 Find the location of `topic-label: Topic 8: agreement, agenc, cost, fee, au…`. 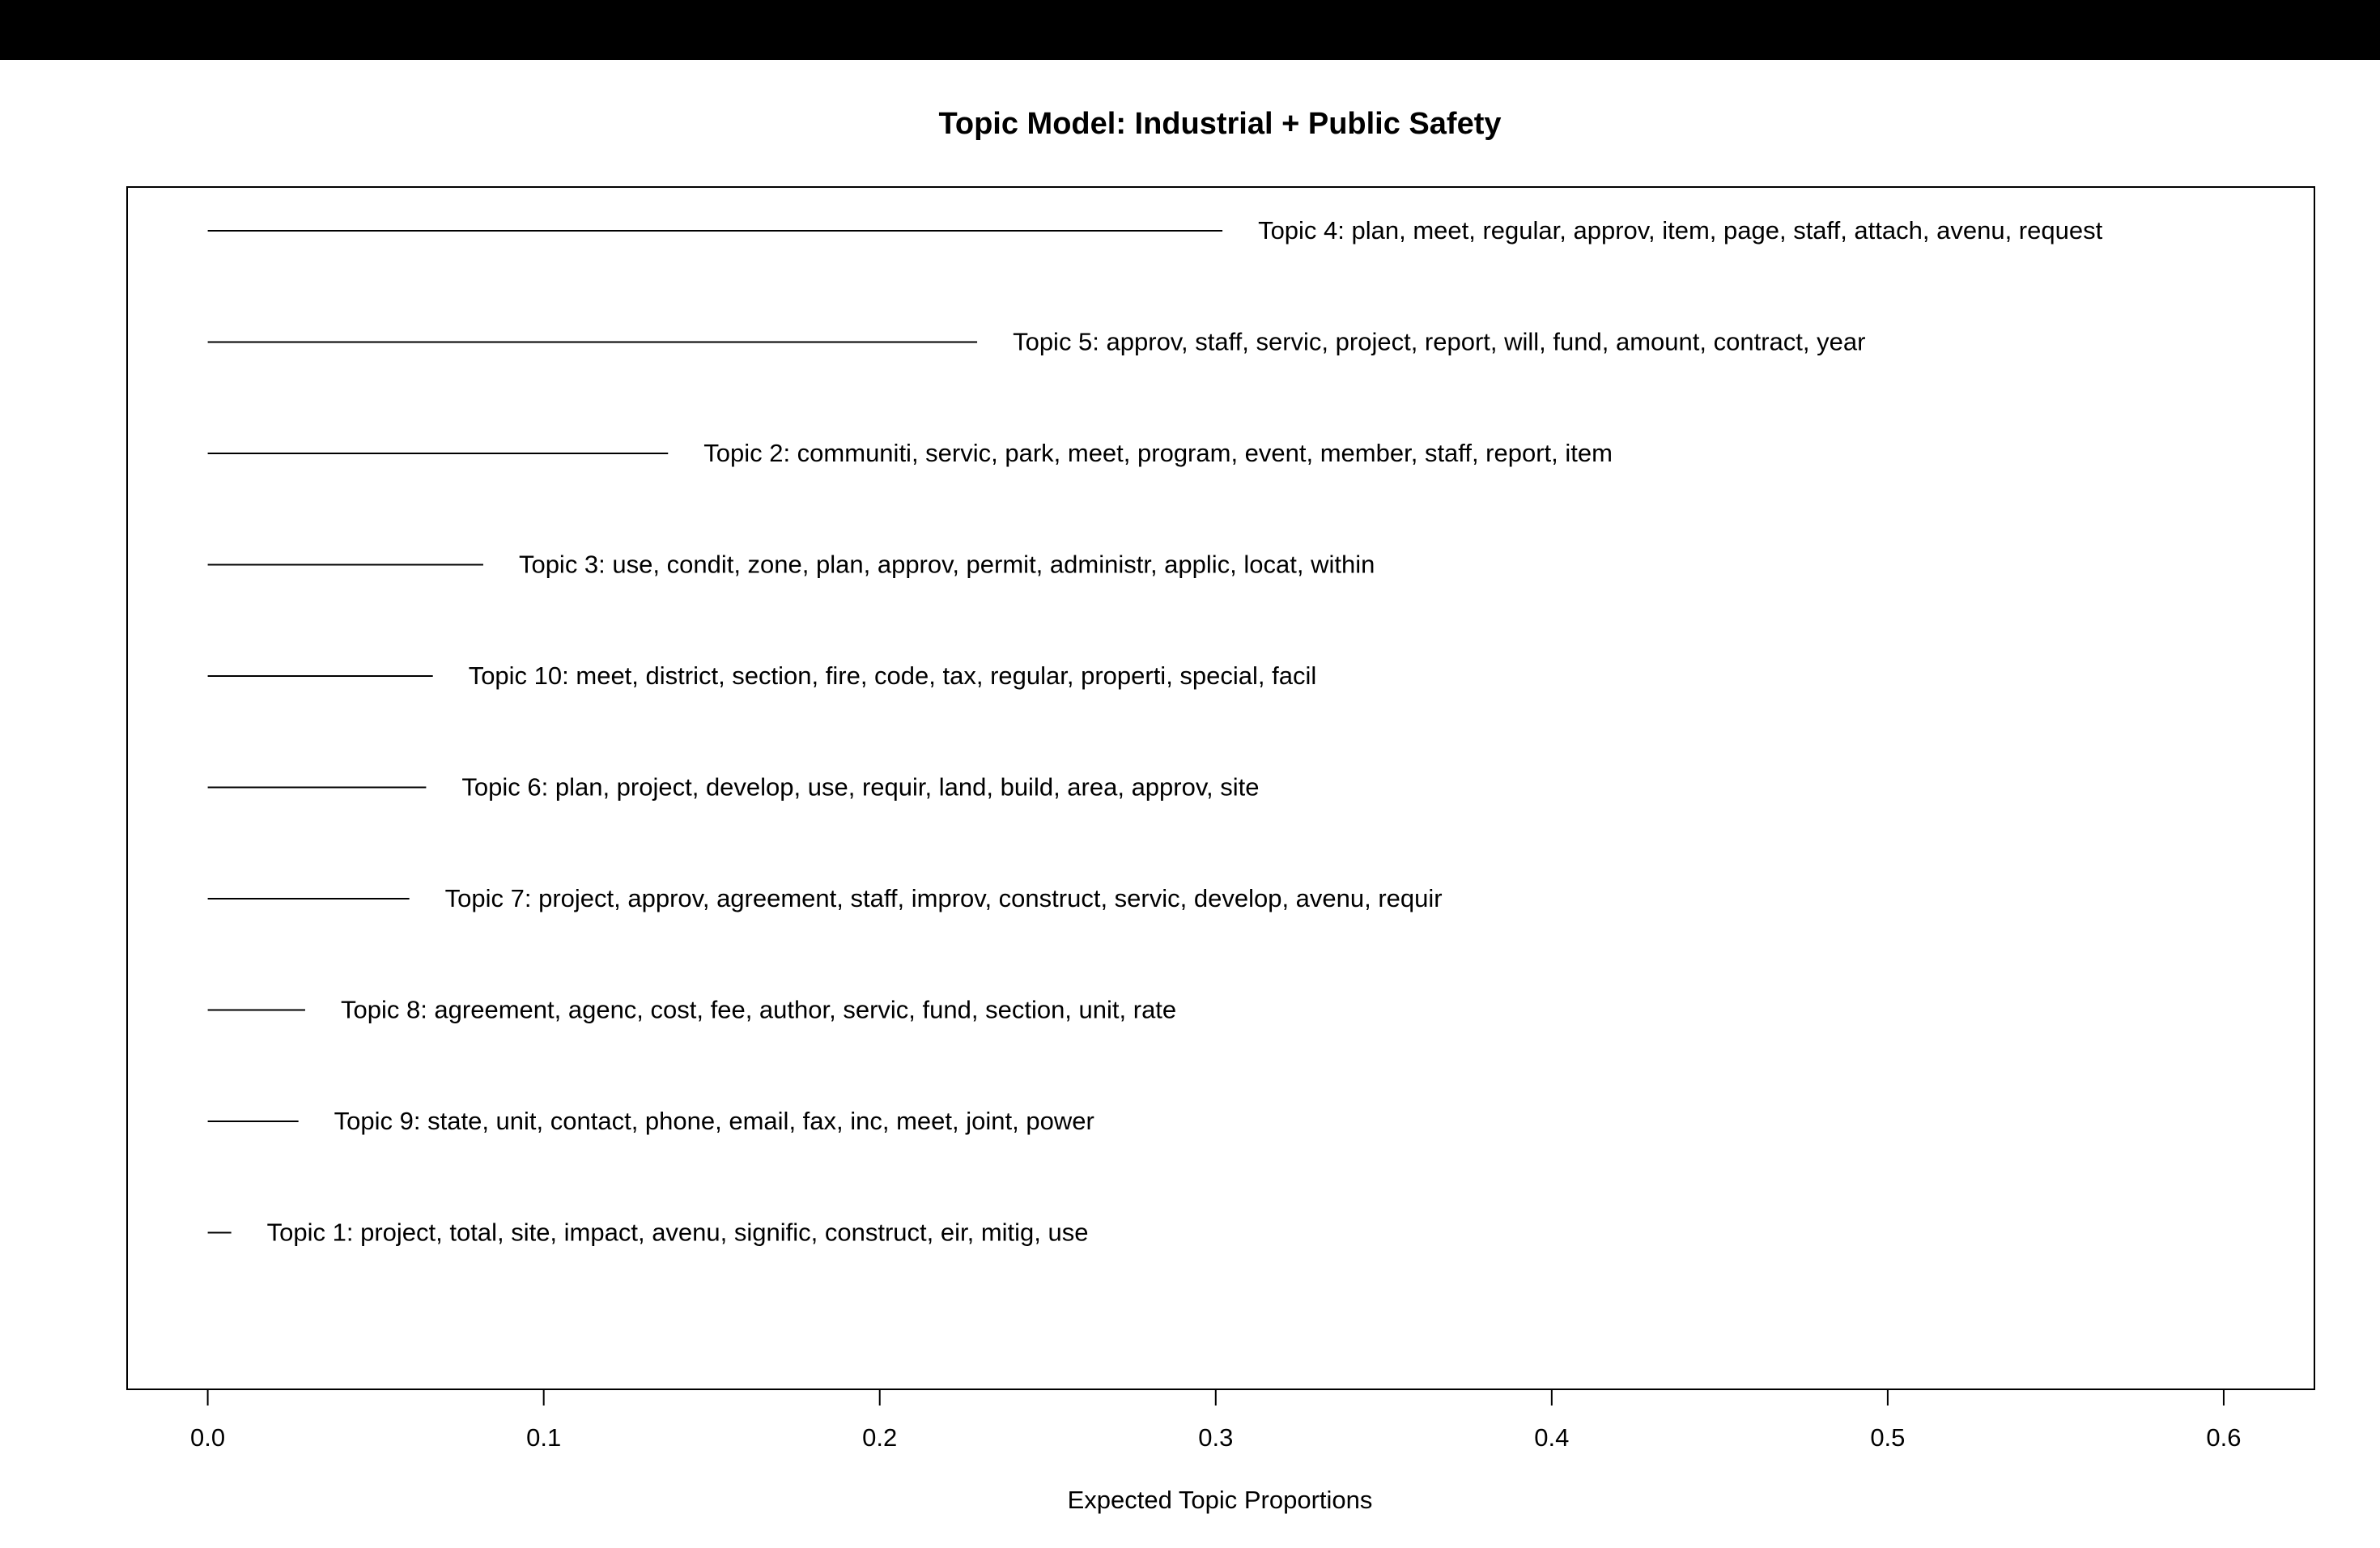

topic-label: Topic 8: agreement, agenc, cost, fee, au… is located at coordinates (758, 1010).